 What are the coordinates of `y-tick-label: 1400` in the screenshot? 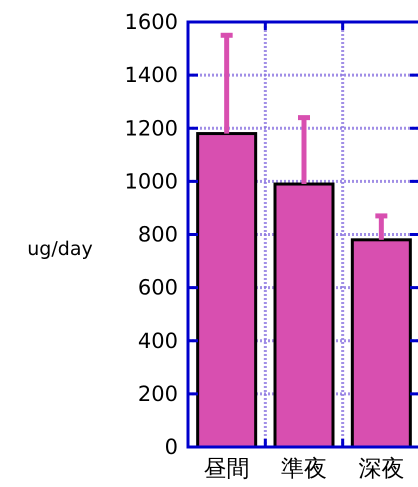 It's located at (151, 75).